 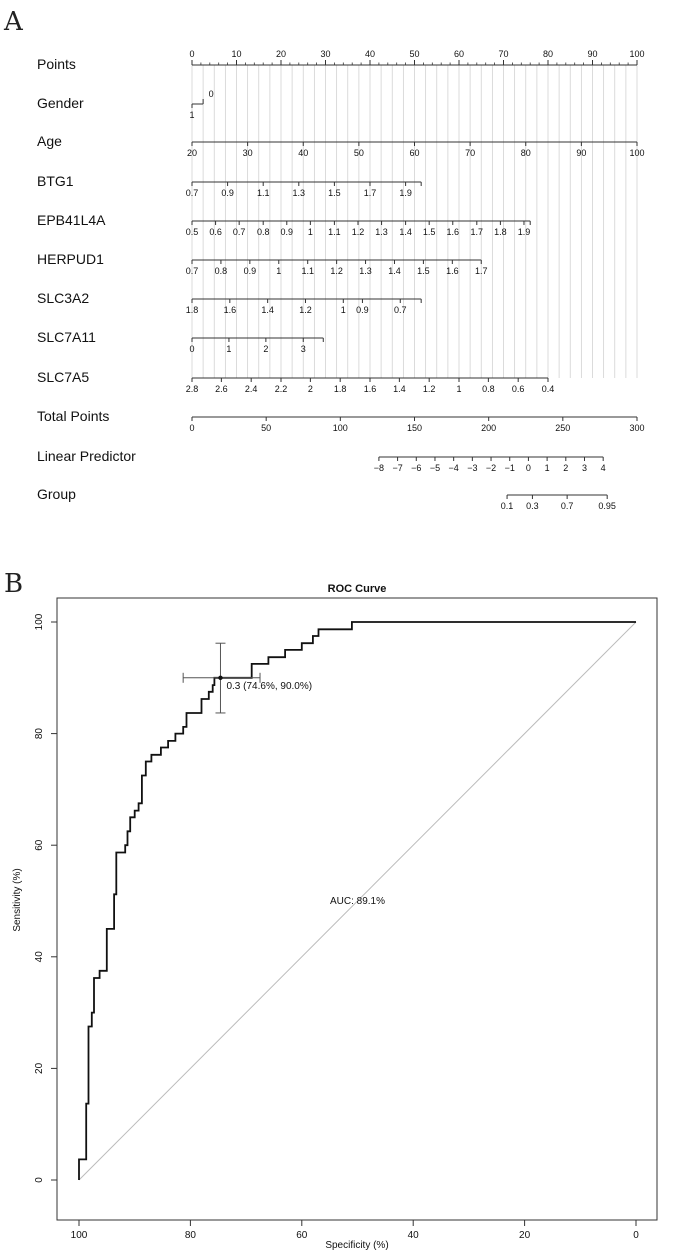 What do you see at coordinates (192, 232) in the screenshot?
I see `nomogram-tick-label: 0.5` at bounding box center [192, 232].